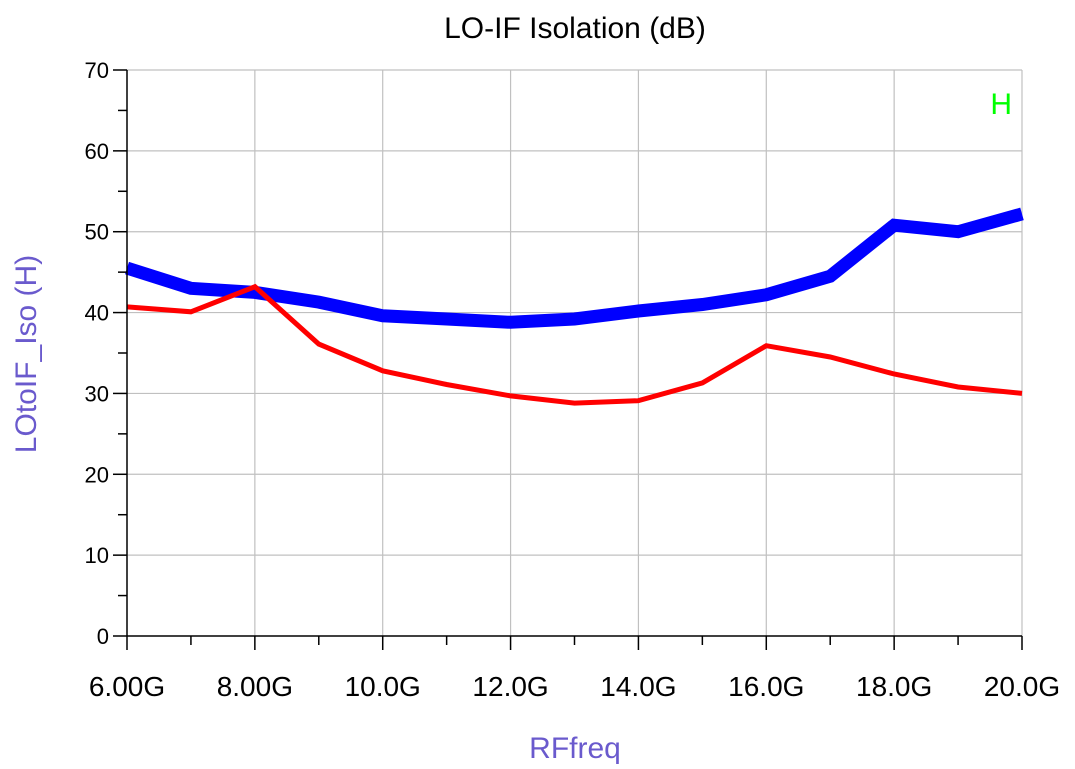  What do you see at coordinates (103, 636) in the screenshot?
I see `y-tick-label: 0` at bounding box center [103, 636].